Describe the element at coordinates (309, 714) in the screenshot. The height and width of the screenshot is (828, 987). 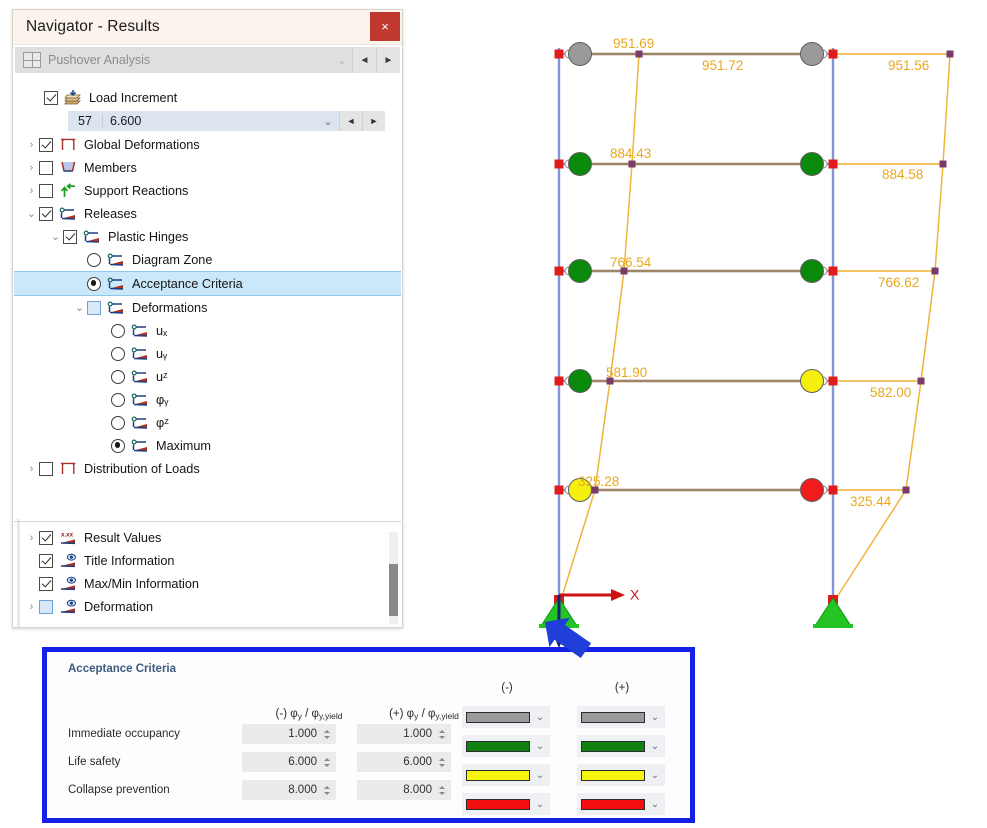
I see `neg-value-header: (-) φy / φy,yield` at that location.